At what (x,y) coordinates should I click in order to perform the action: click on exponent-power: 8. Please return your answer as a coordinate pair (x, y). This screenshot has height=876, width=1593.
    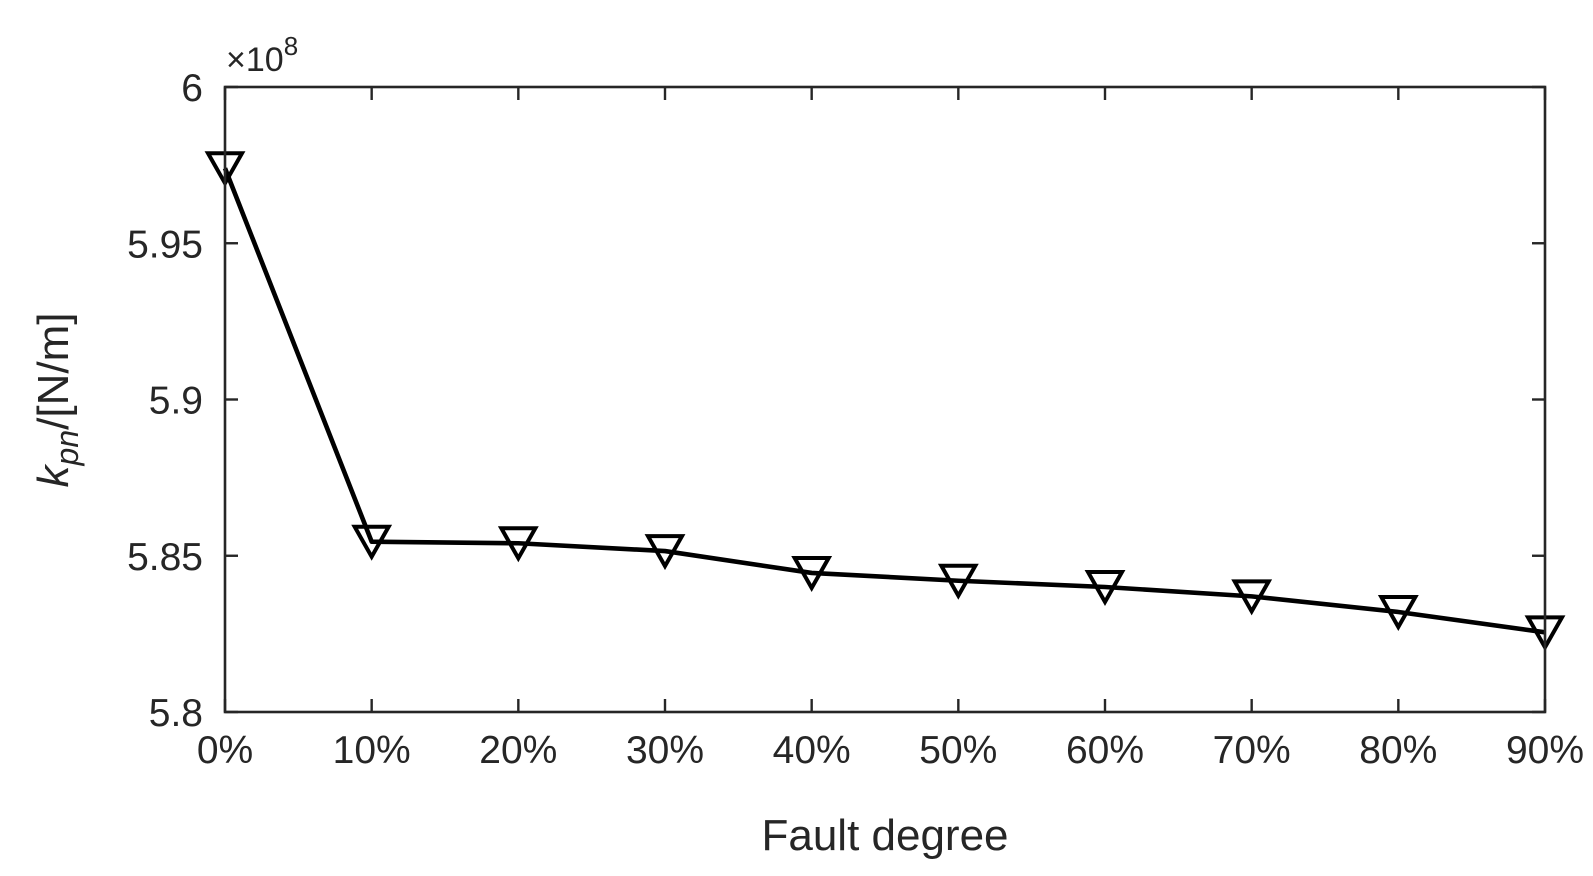
    Looking at the image, I should click on (291, 46).